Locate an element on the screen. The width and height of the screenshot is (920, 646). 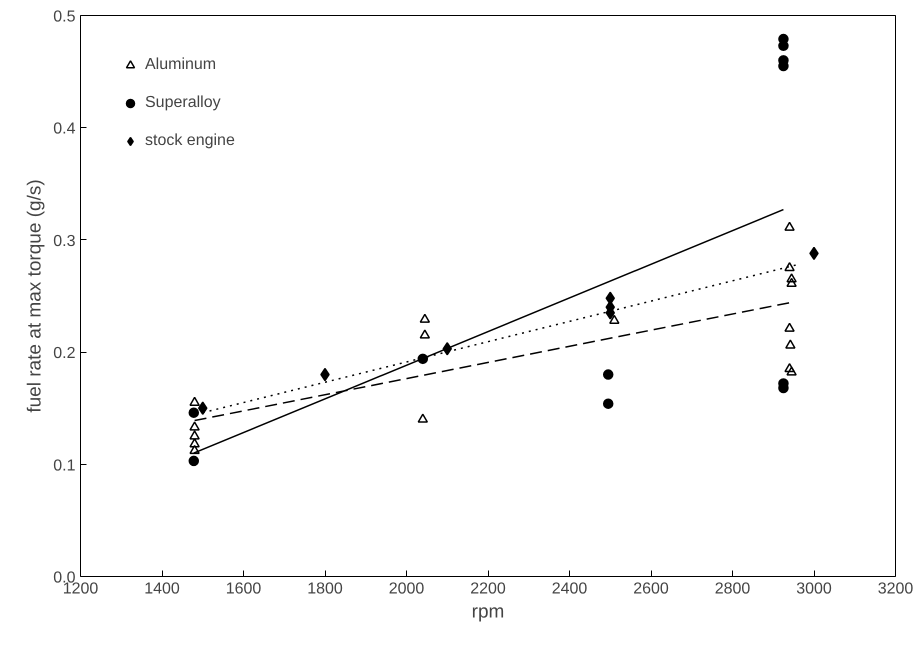
legend-label: Superalloy is located at coordinates (183, 103).